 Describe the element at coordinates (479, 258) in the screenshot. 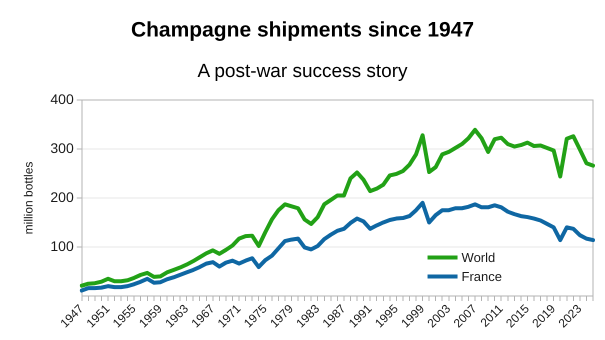

I see `legend-label: World` at that location.